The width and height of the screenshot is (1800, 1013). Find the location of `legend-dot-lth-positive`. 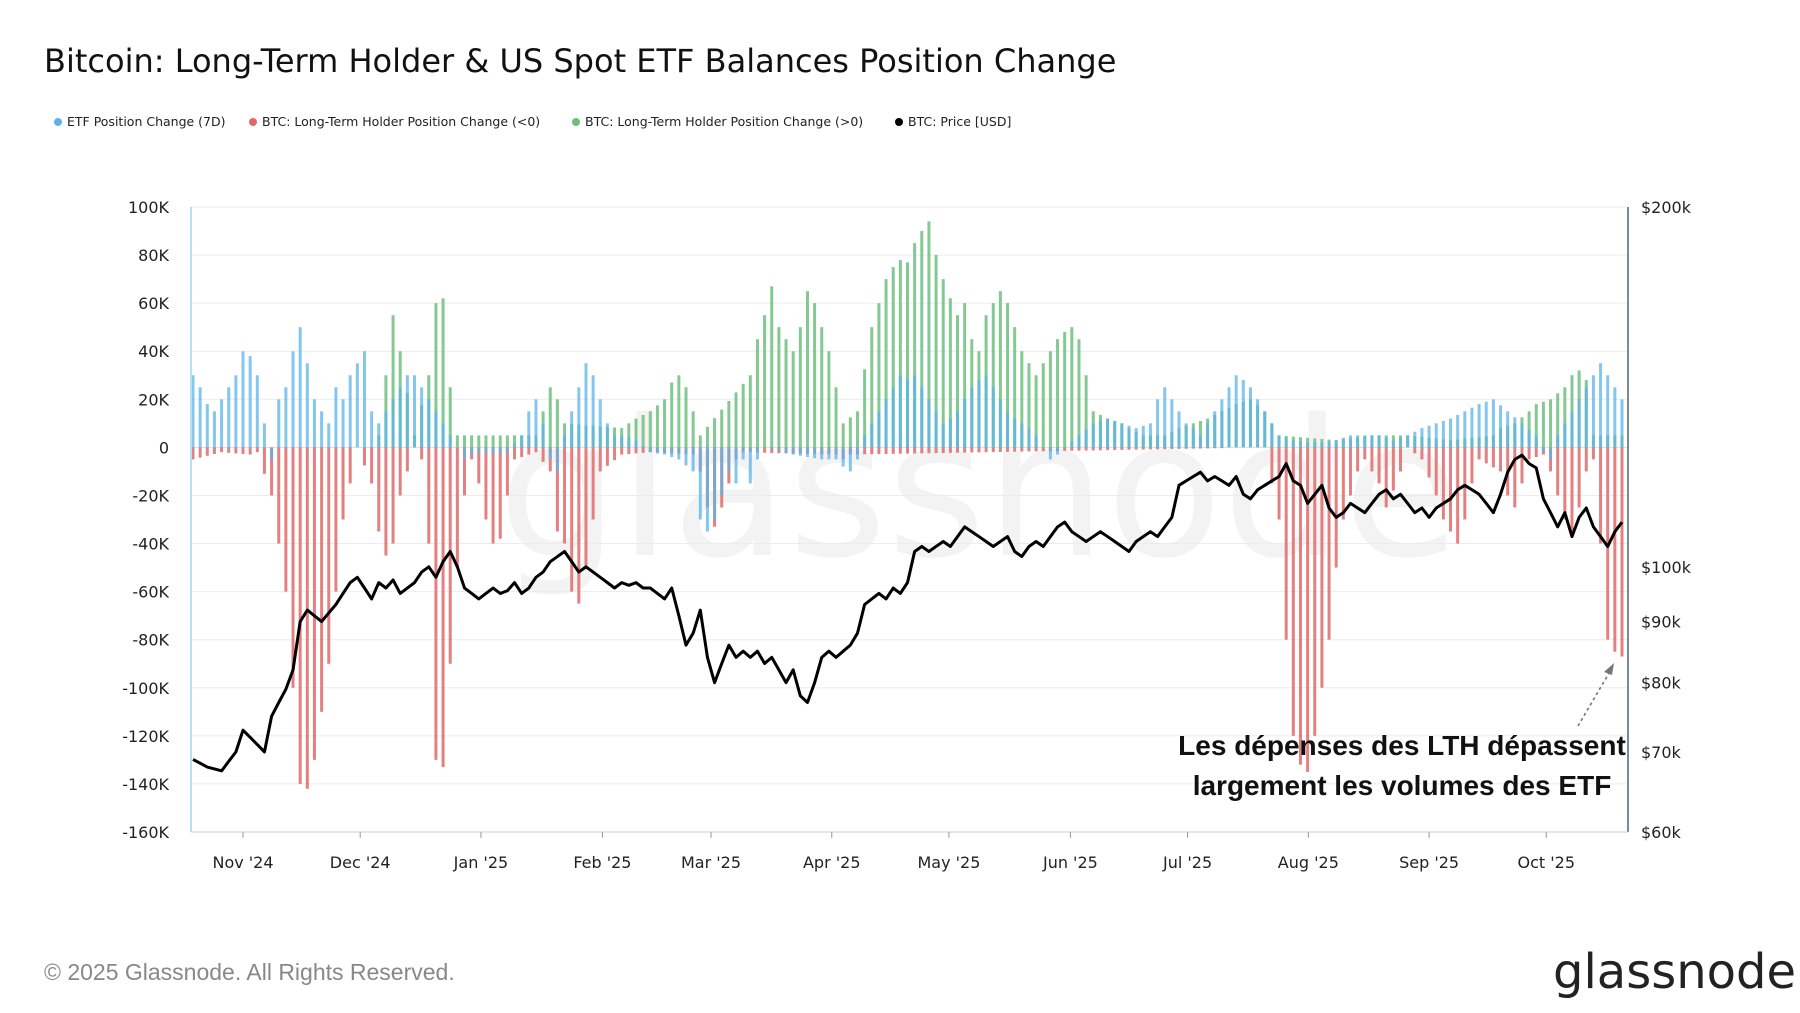

legend-dot-lth-positive is located at coordinates (576, 122).